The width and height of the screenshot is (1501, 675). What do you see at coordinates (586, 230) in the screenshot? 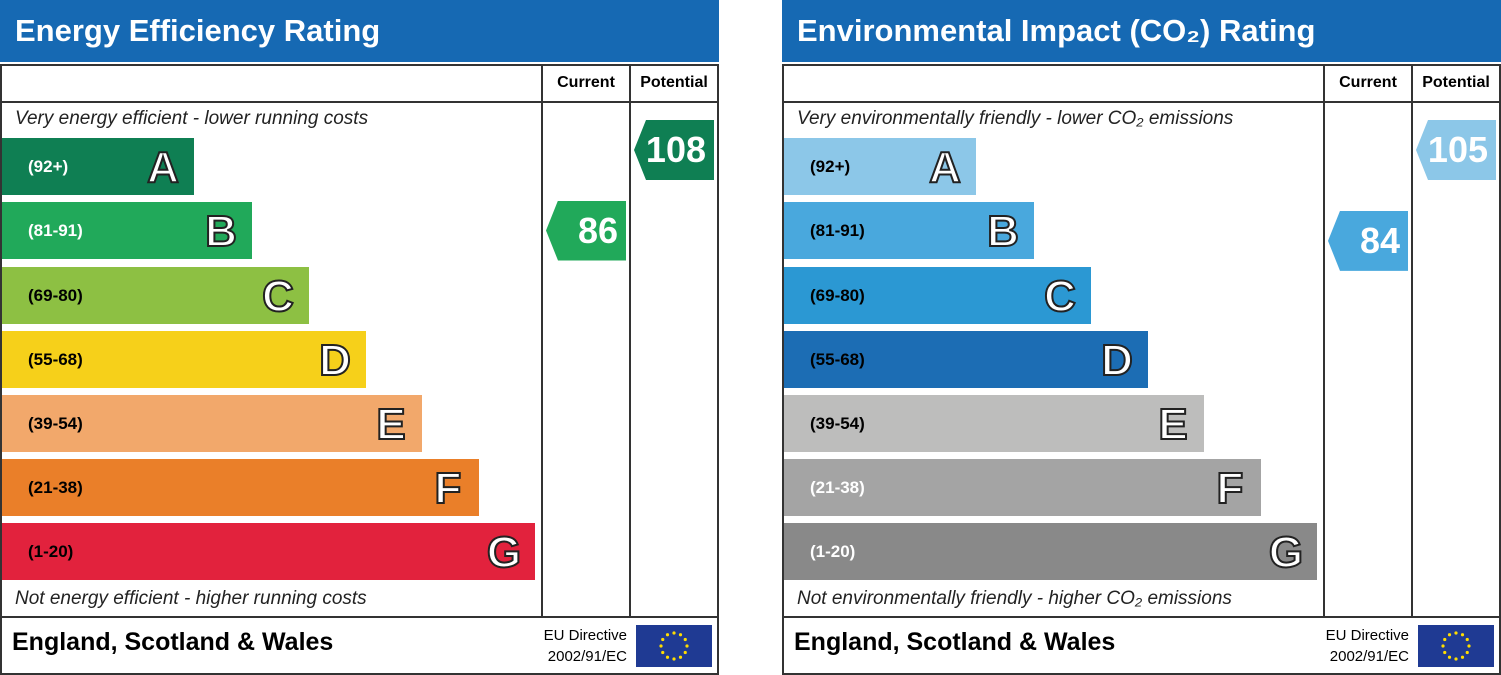
I see `current-rating-arrow: 86` at bounding box center [586, 230].